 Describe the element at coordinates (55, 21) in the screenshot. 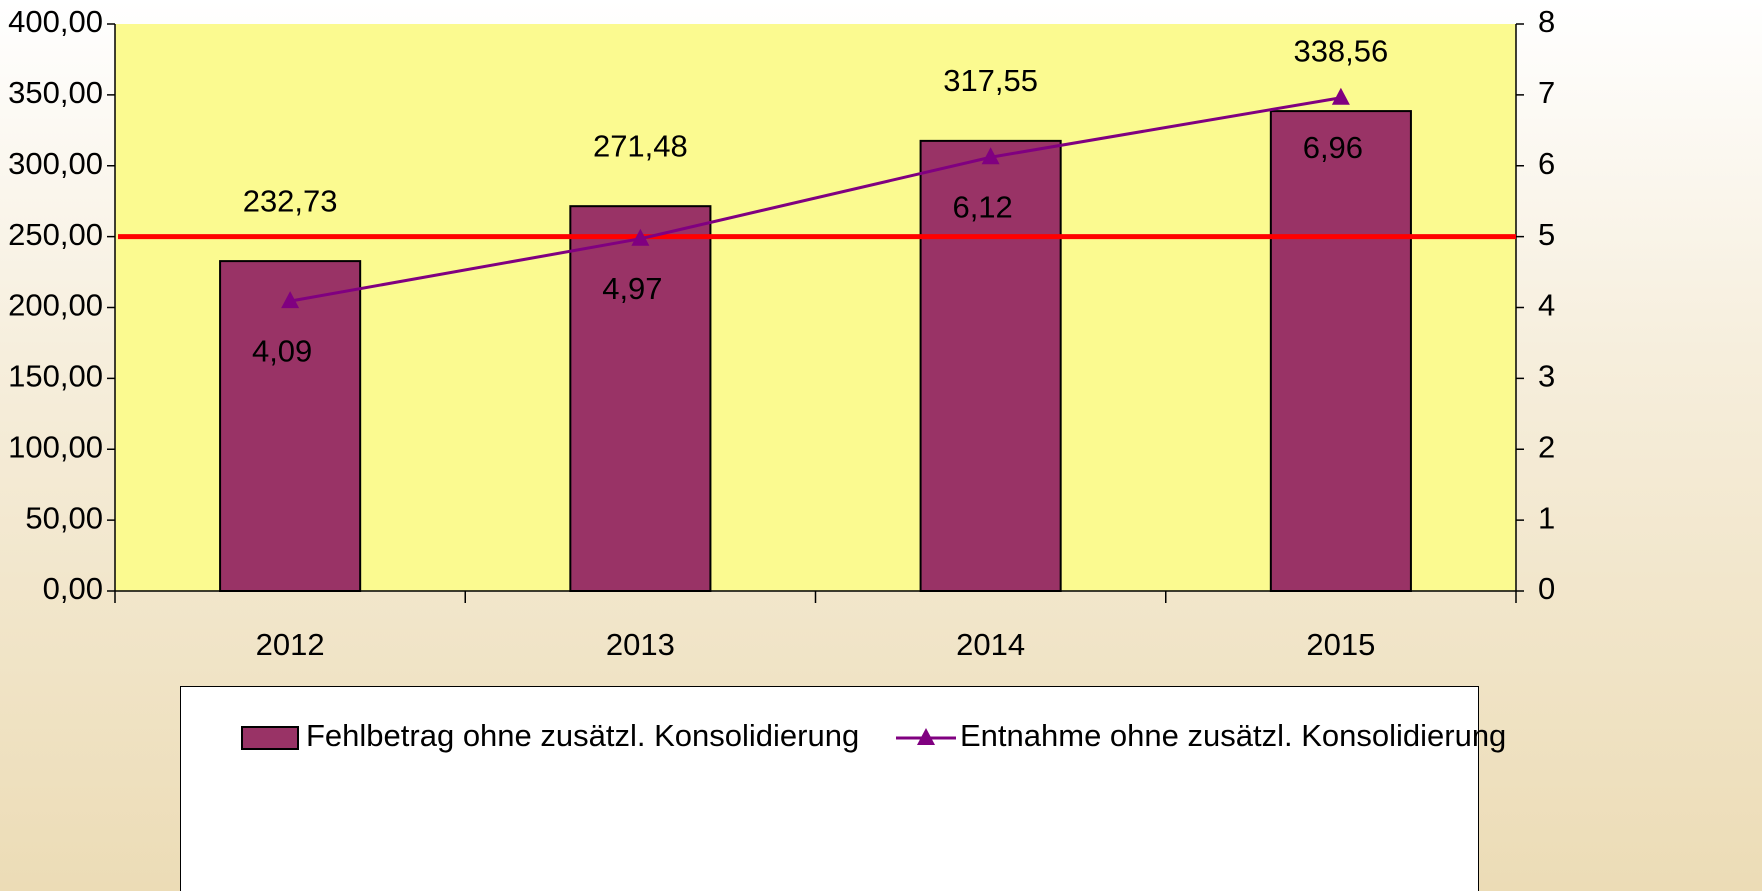

I see `y-tick-label: 400,00` at that location.